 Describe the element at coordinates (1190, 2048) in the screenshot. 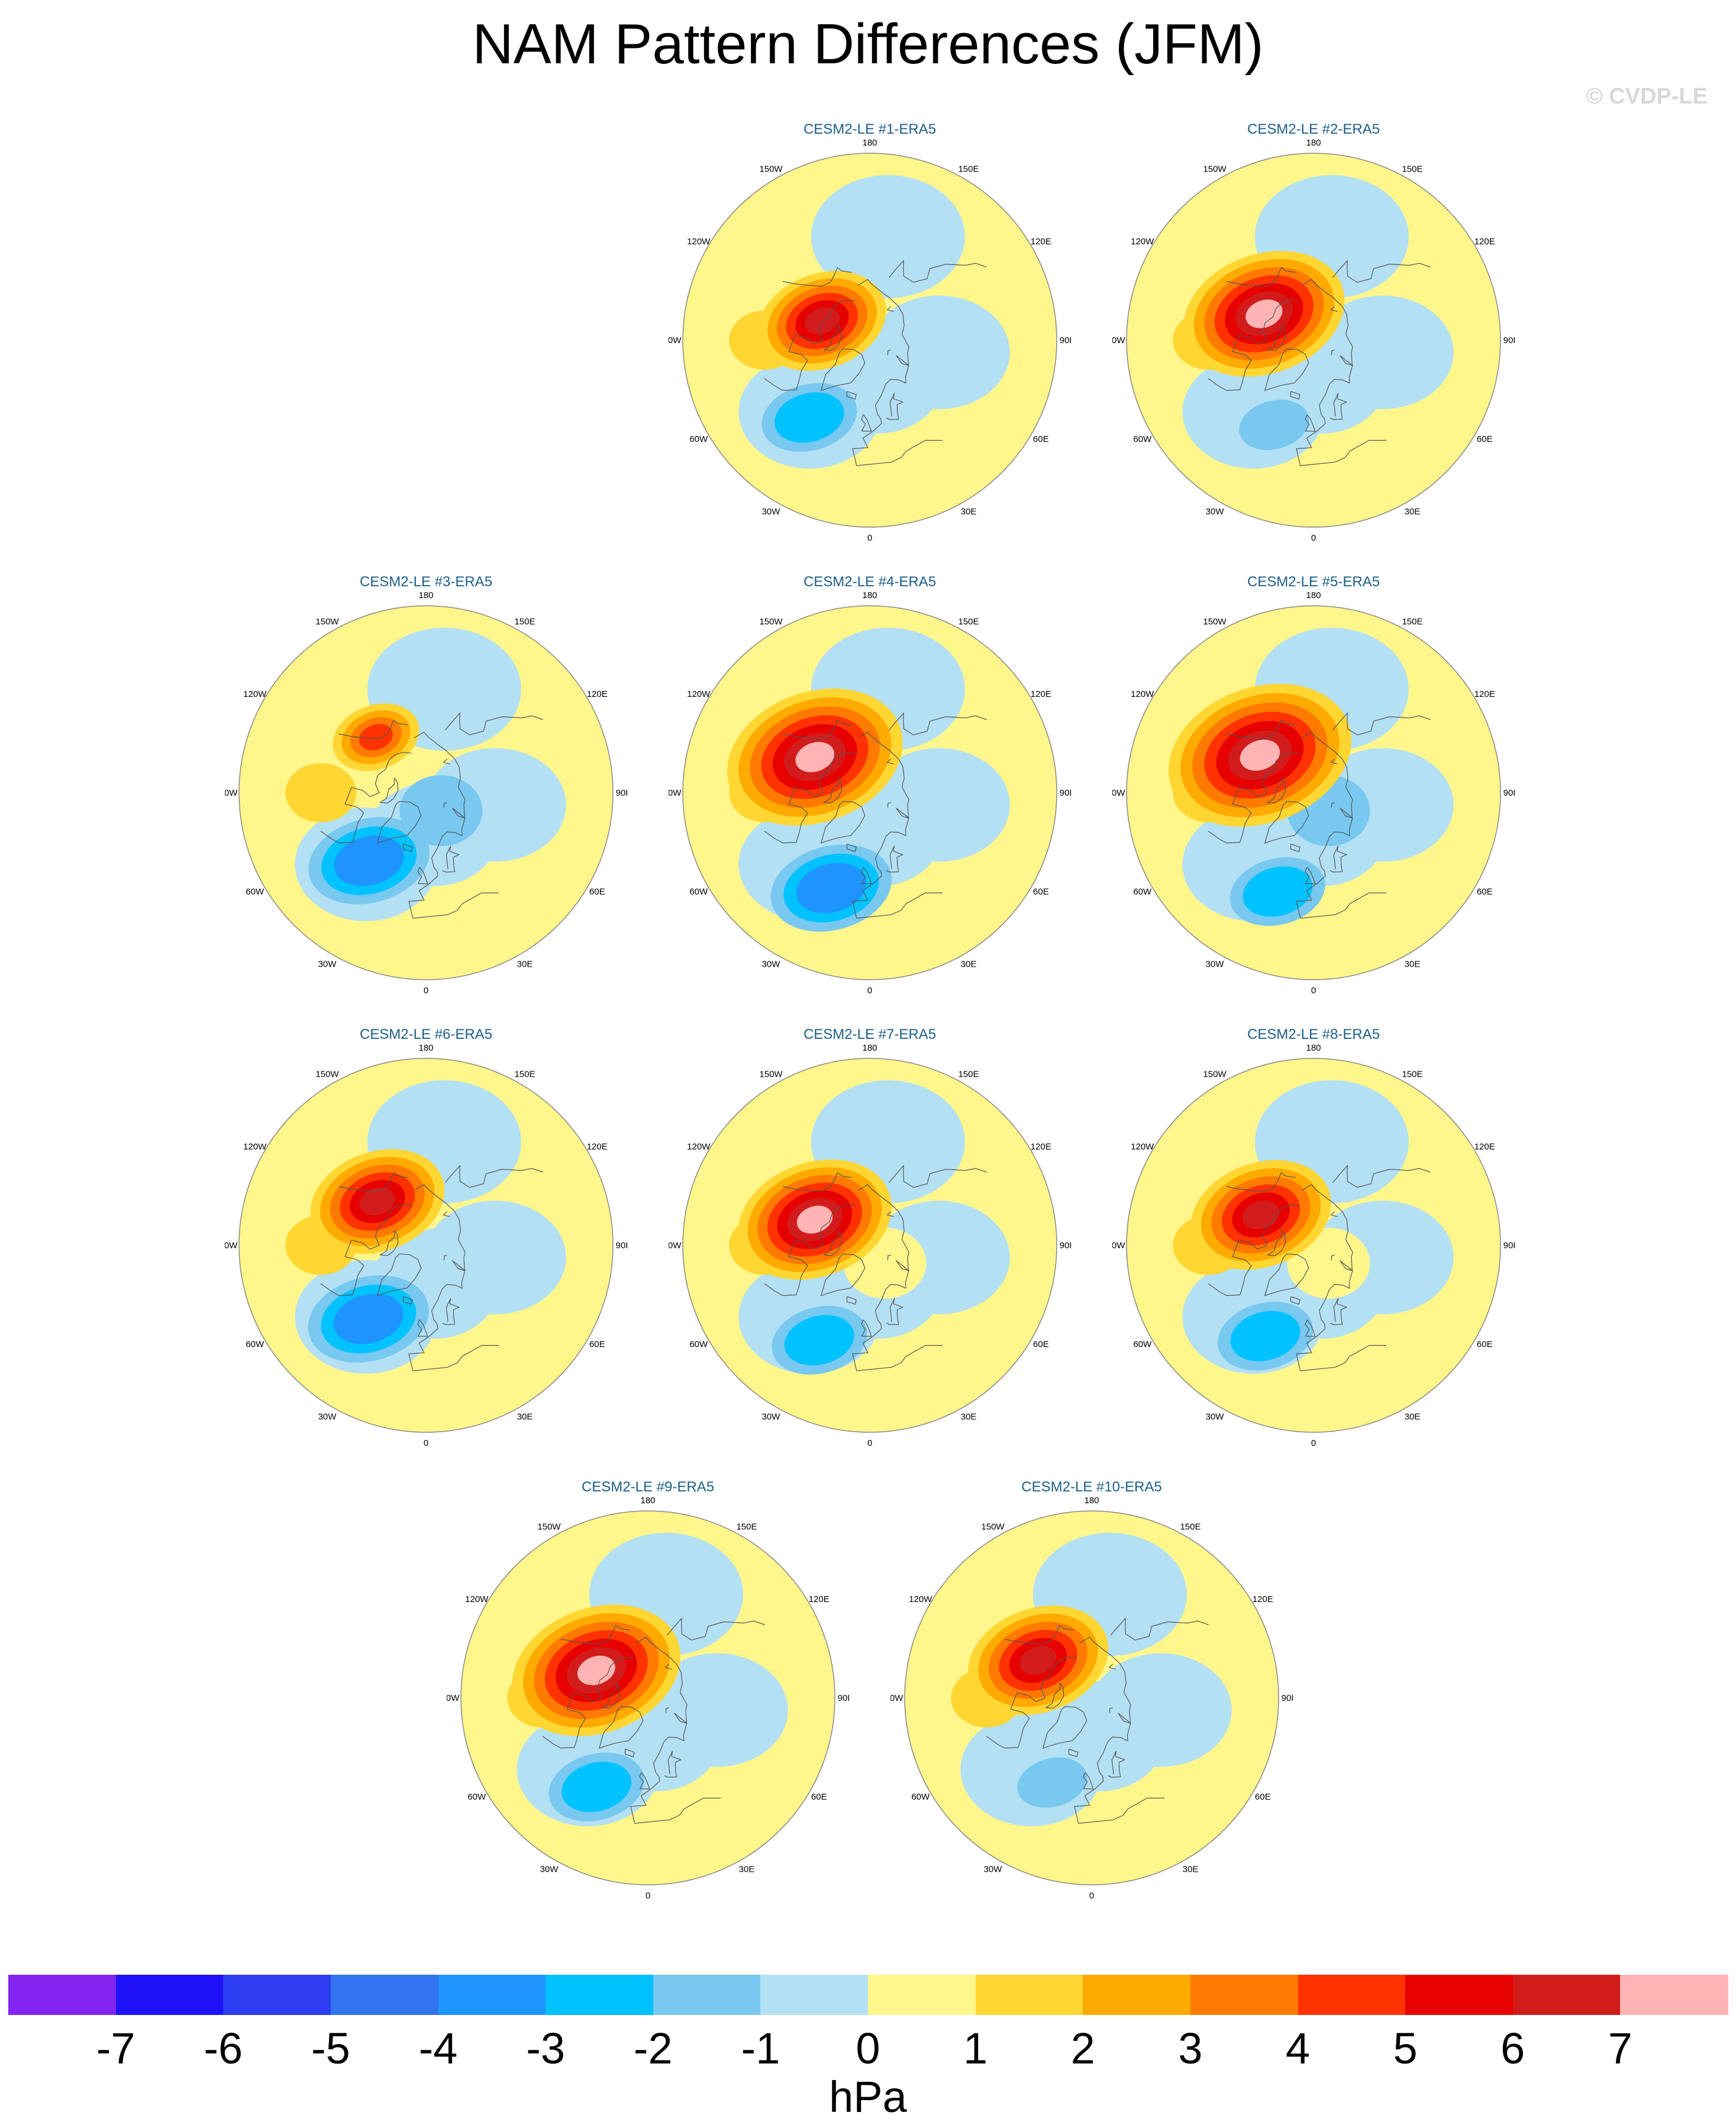

I see `colorbar-tick-label: 3` at that location.